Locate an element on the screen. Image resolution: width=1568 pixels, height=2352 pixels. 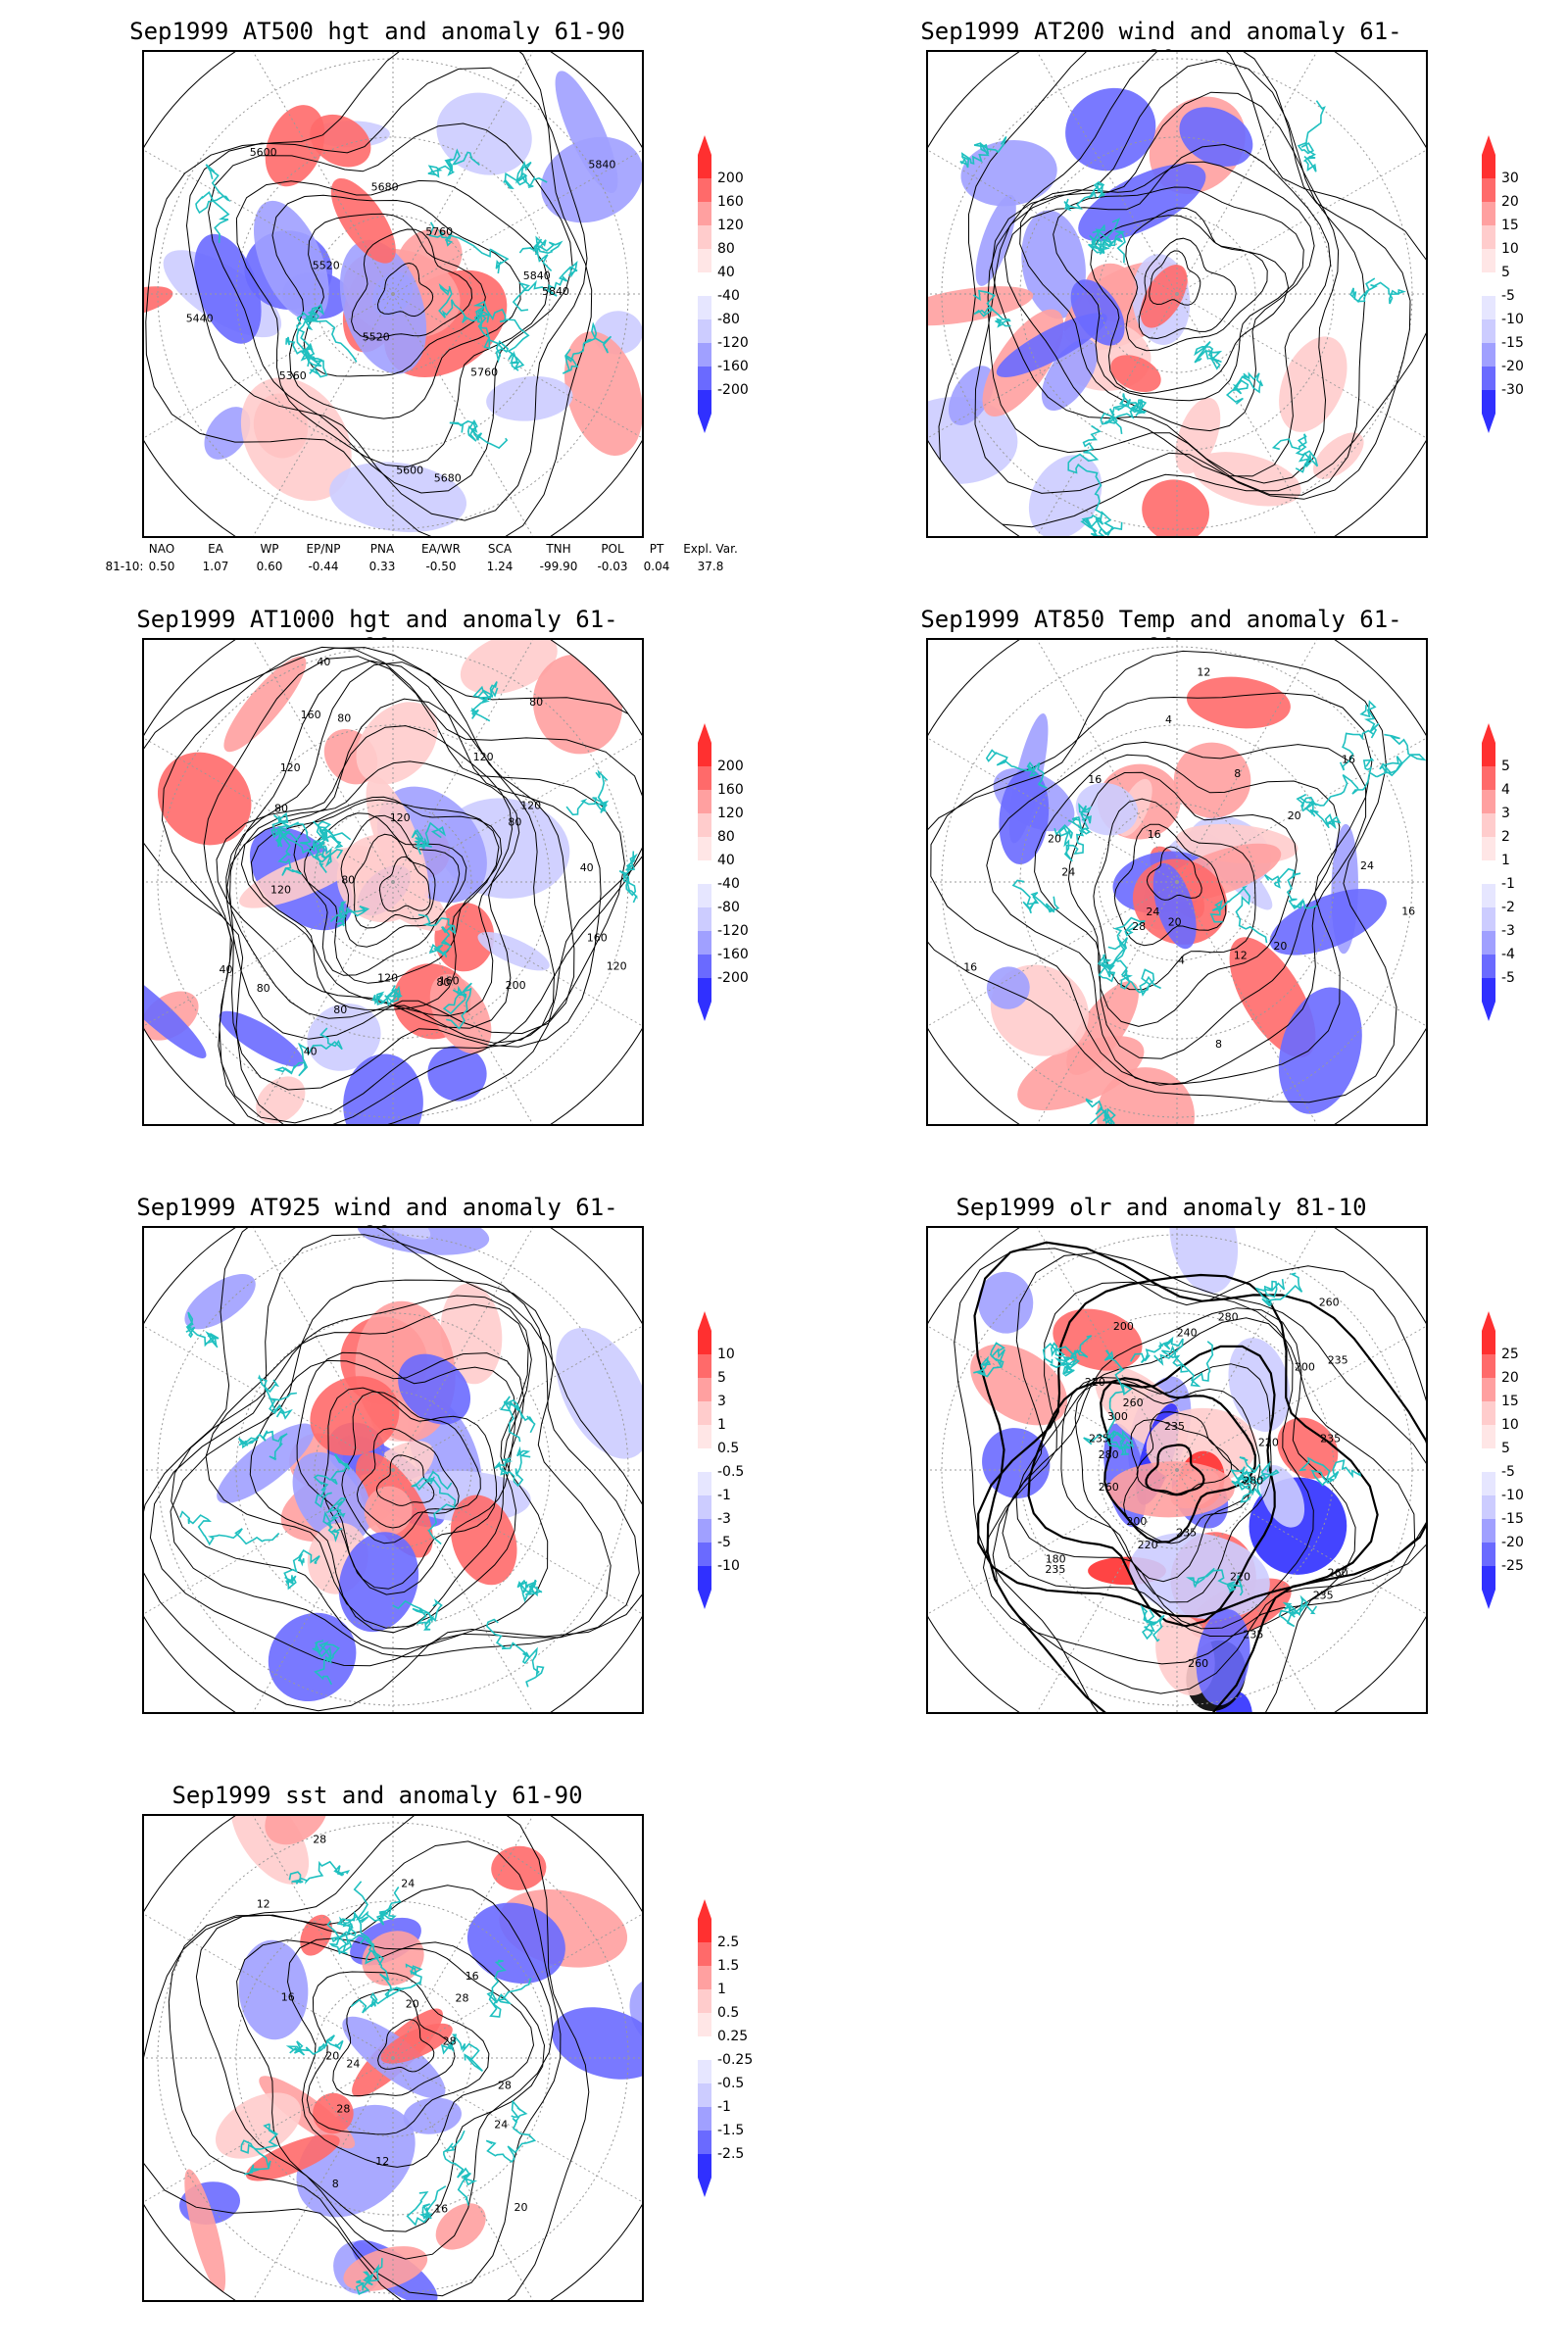
colorbar-tick-label: 10 is located at coordinates (1510, 1425).